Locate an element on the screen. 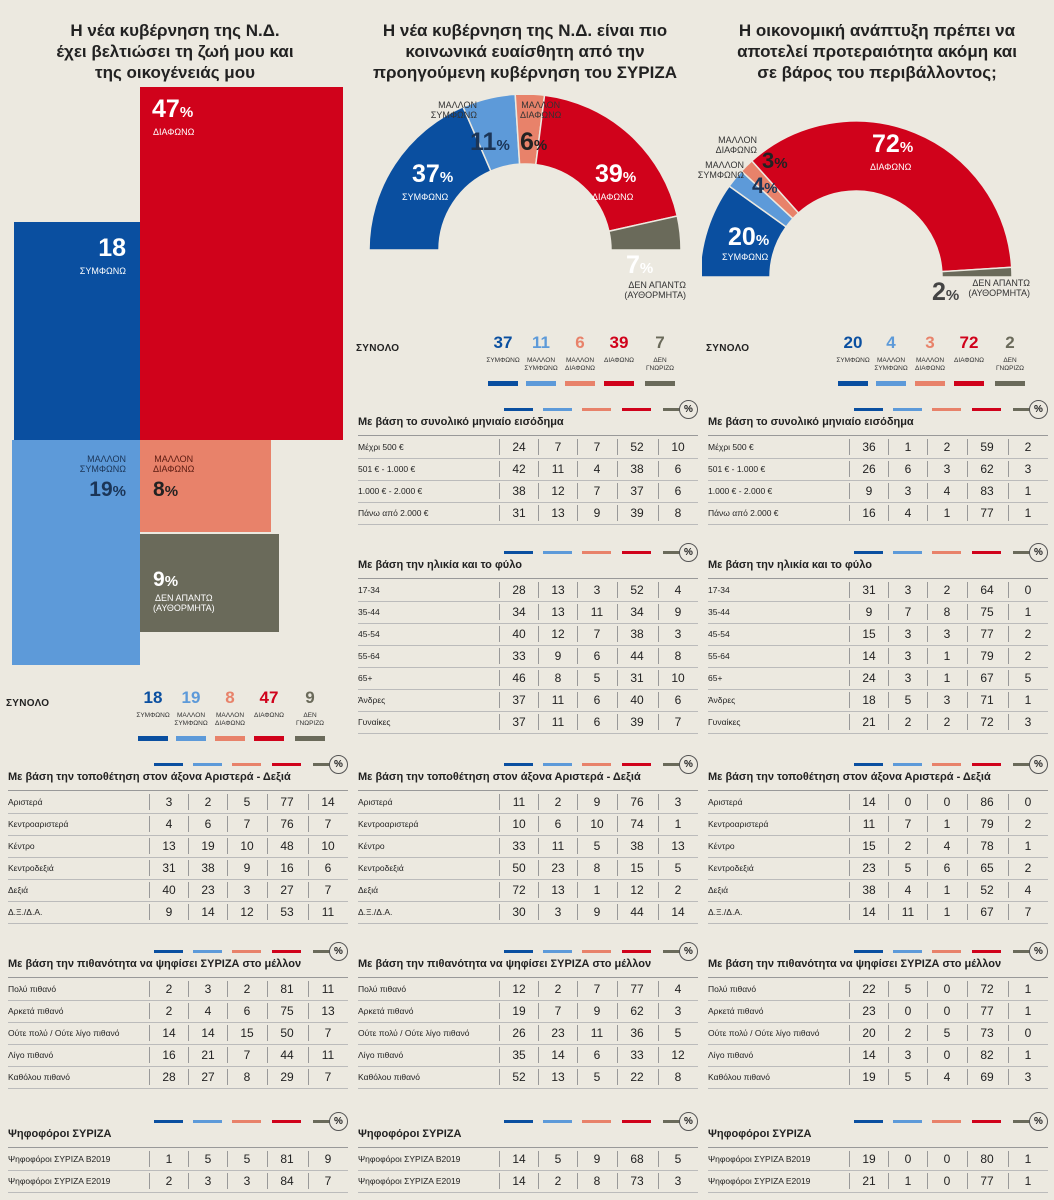  cell-value: 52 is located at coordinates (637, 590).